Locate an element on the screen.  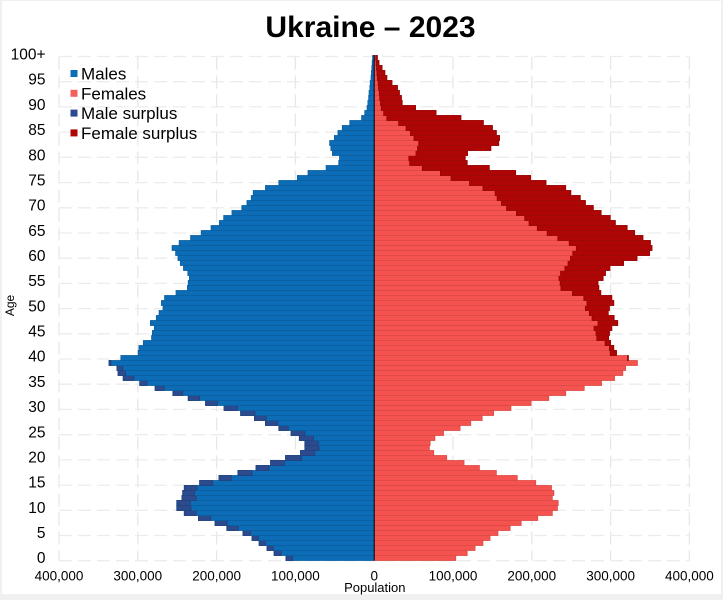
svg-text: Population is located at coordinates (374, 587).